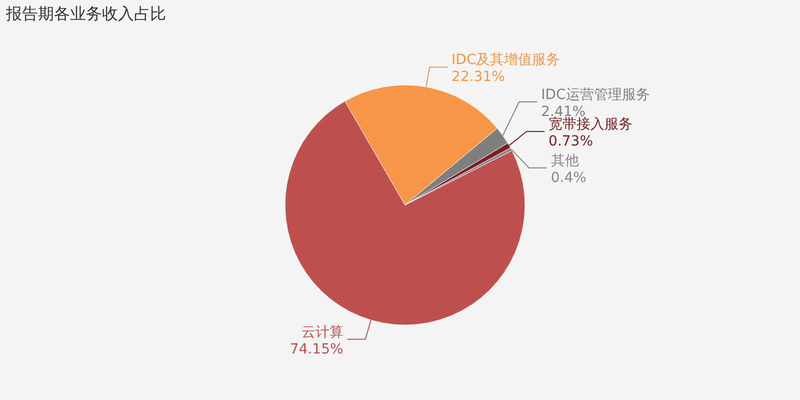 This screenshot has height=400, width=800. Describe the element at coordinates (322, 332) in the screenshot. I see `slice-label: 云计算` at that location.